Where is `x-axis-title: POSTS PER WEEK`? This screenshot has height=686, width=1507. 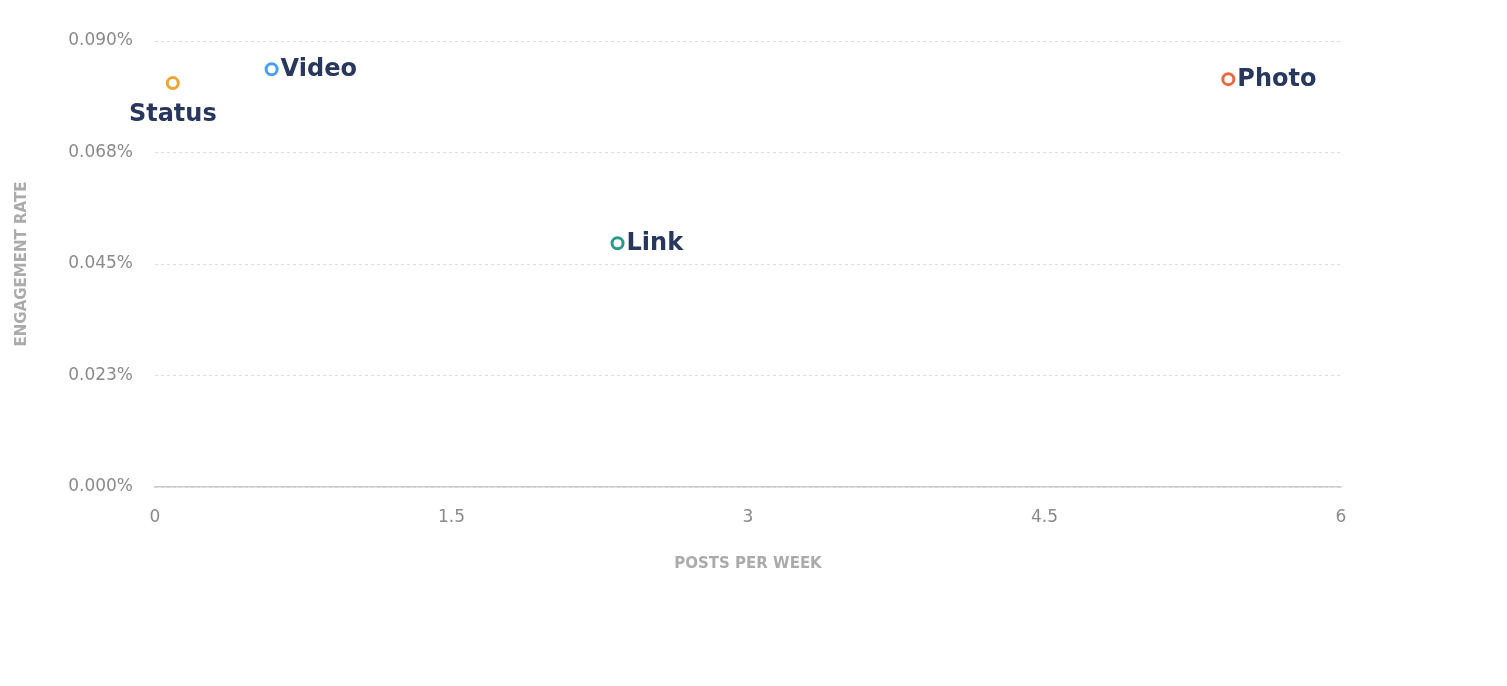 x-axis-title: POSTS PER WEEK is located at coordinates (749, 562).